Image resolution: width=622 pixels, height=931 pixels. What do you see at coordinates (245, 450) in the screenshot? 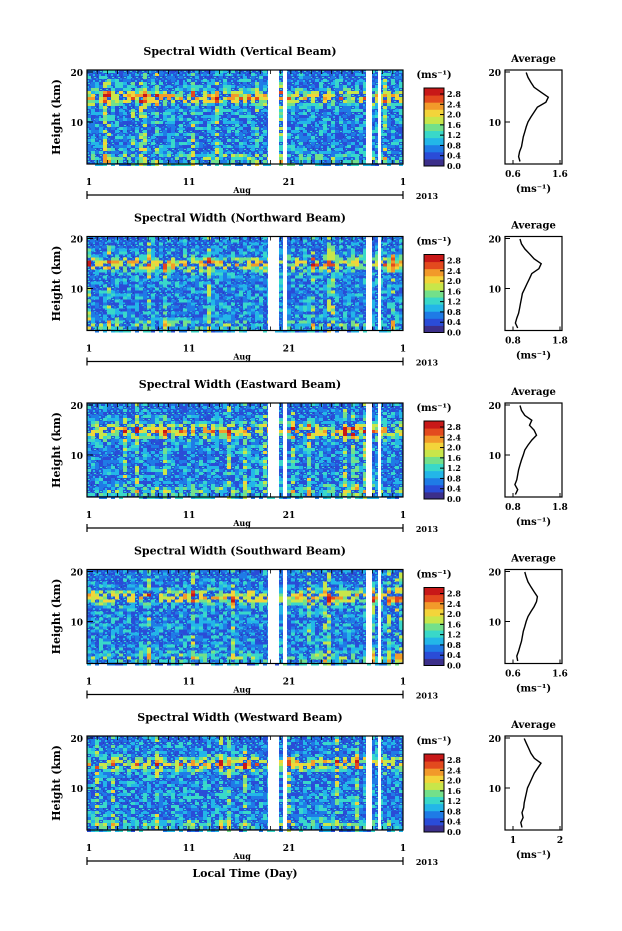
I see `plot-frame` at bounding box center [245, 450].